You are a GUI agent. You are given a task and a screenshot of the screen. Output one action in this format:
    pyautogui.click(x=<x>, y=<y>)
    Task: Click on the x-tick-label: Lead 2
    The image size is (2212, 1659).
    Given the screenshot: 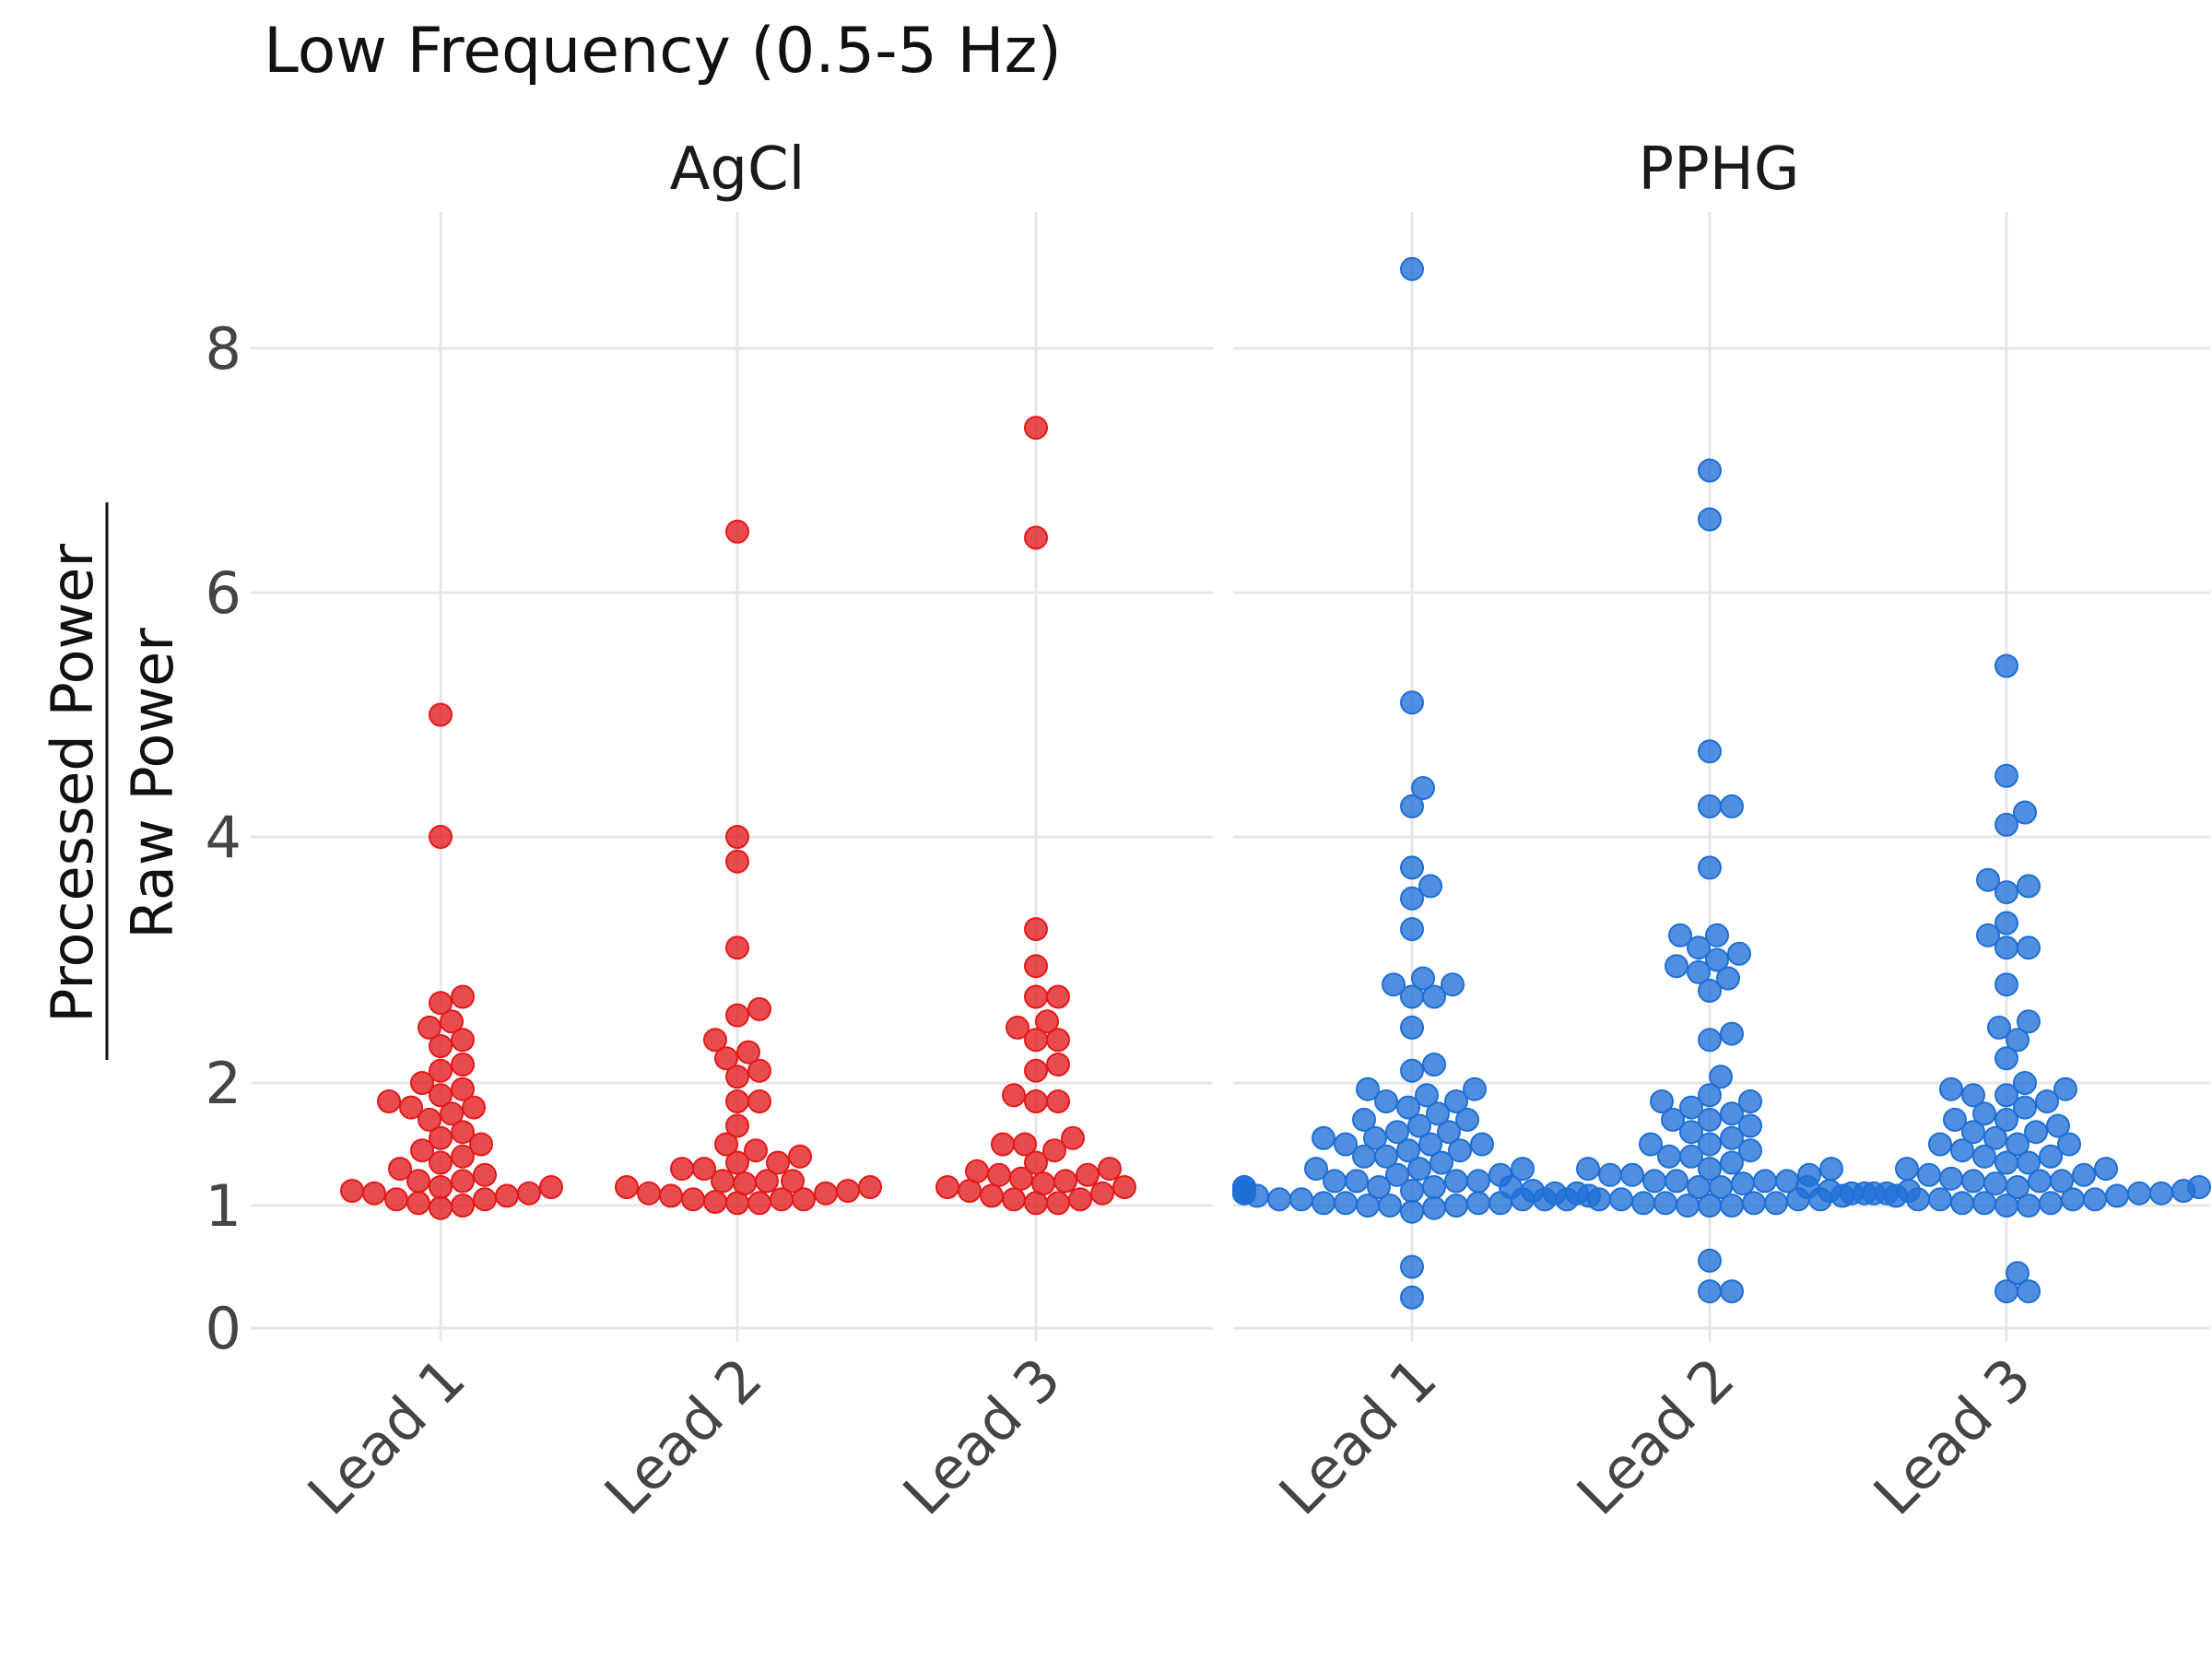 What is the action you would take?
    pyautogui.click(x=1655, y=1436)
    